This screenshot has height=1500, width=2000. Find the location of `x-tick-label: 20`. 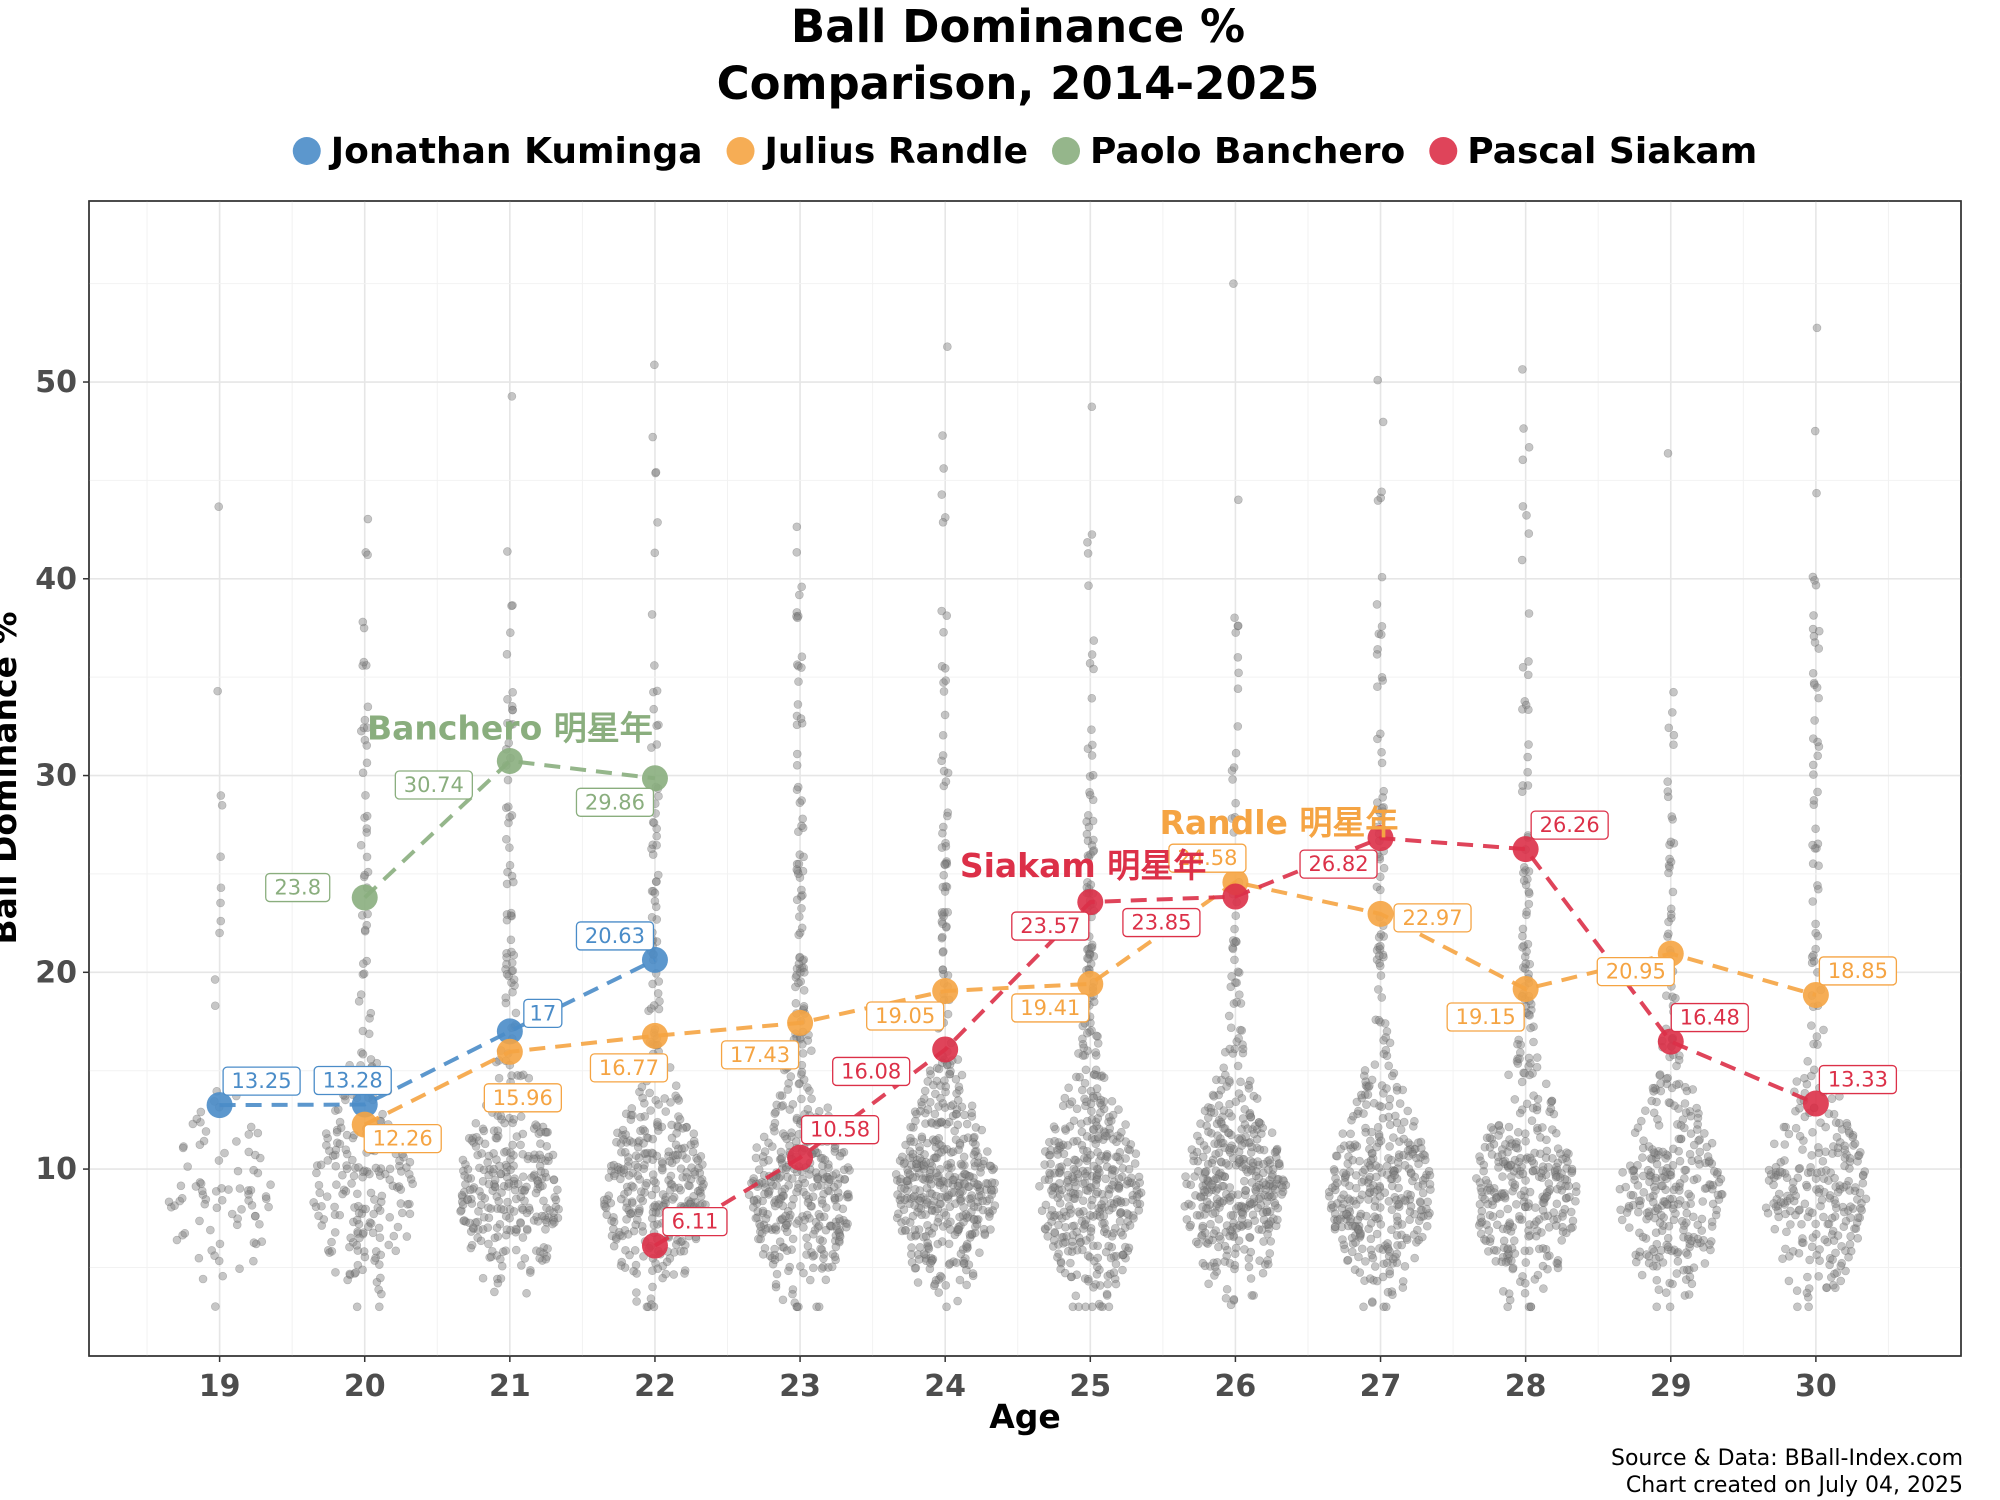

x-tick-label: 20 is located at coordinates (365, 1386).